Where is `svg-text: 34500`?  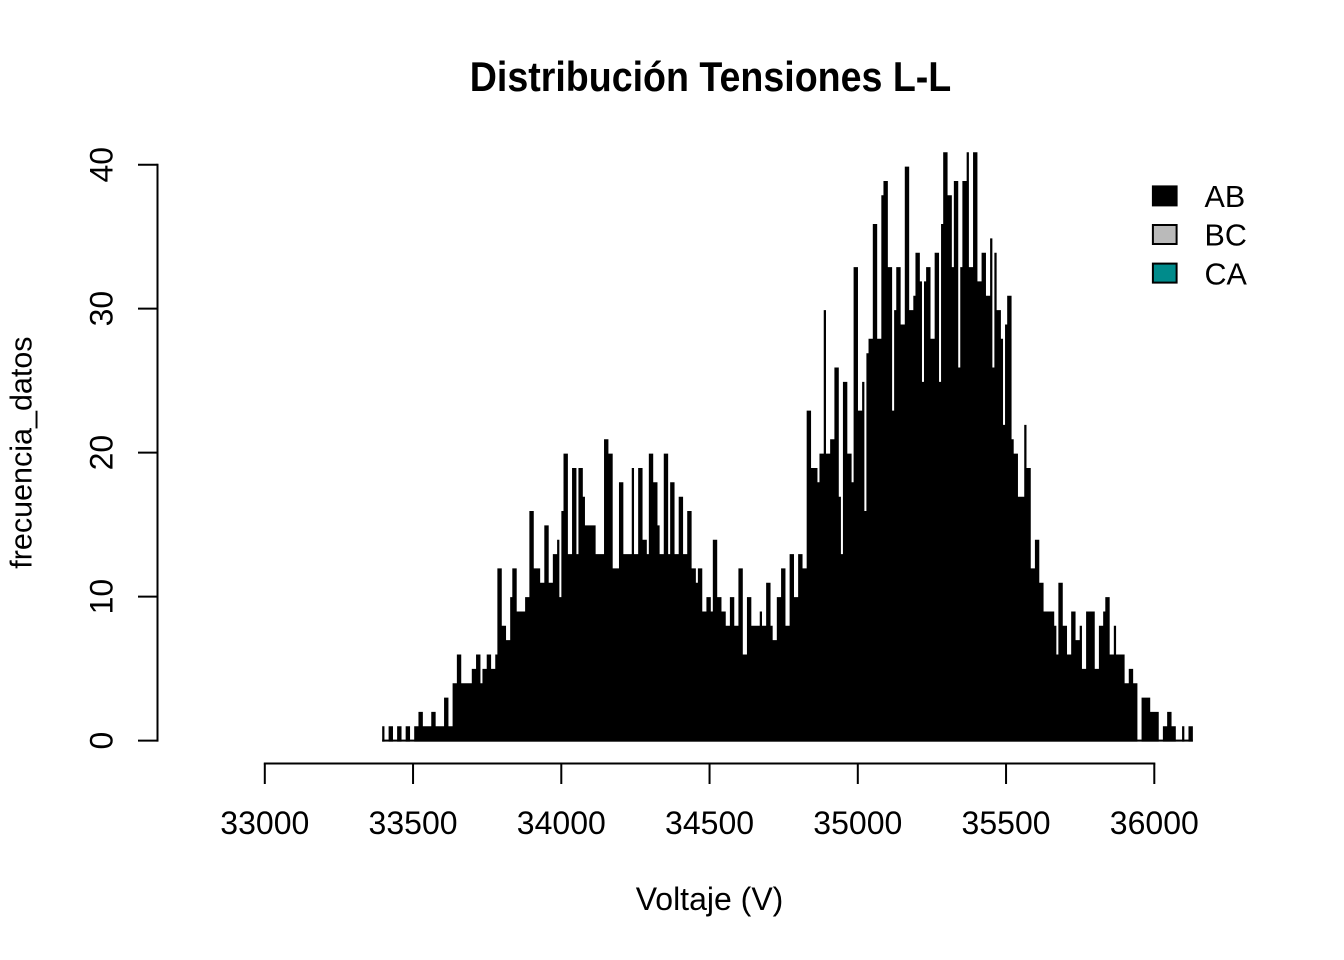 svg-text: 34500 is located at coordinates (709, 823).